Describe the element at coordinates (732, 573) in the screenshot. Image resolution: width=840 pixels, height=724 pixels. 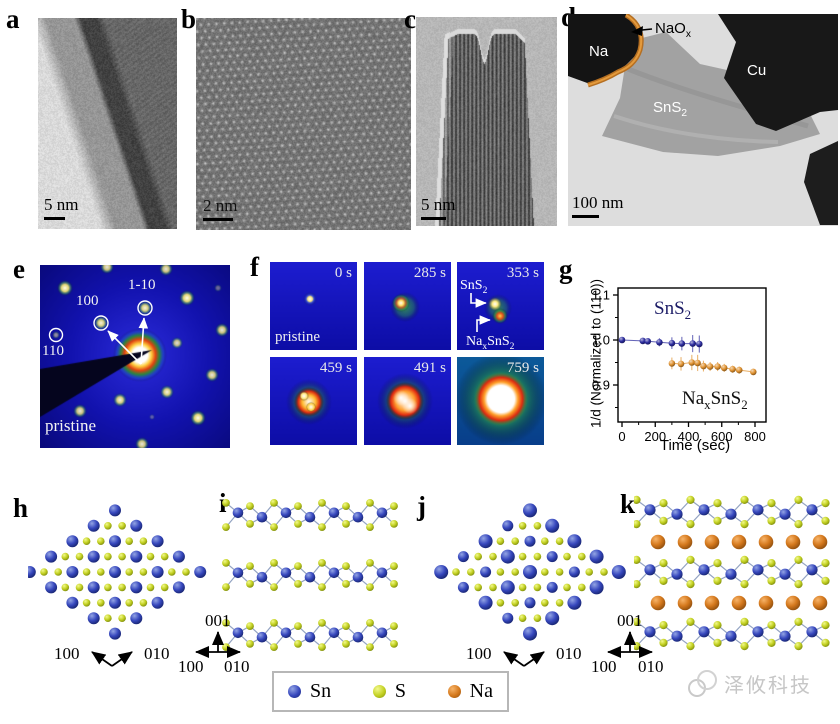
I see `panel-k-structure-sideview` at that location.